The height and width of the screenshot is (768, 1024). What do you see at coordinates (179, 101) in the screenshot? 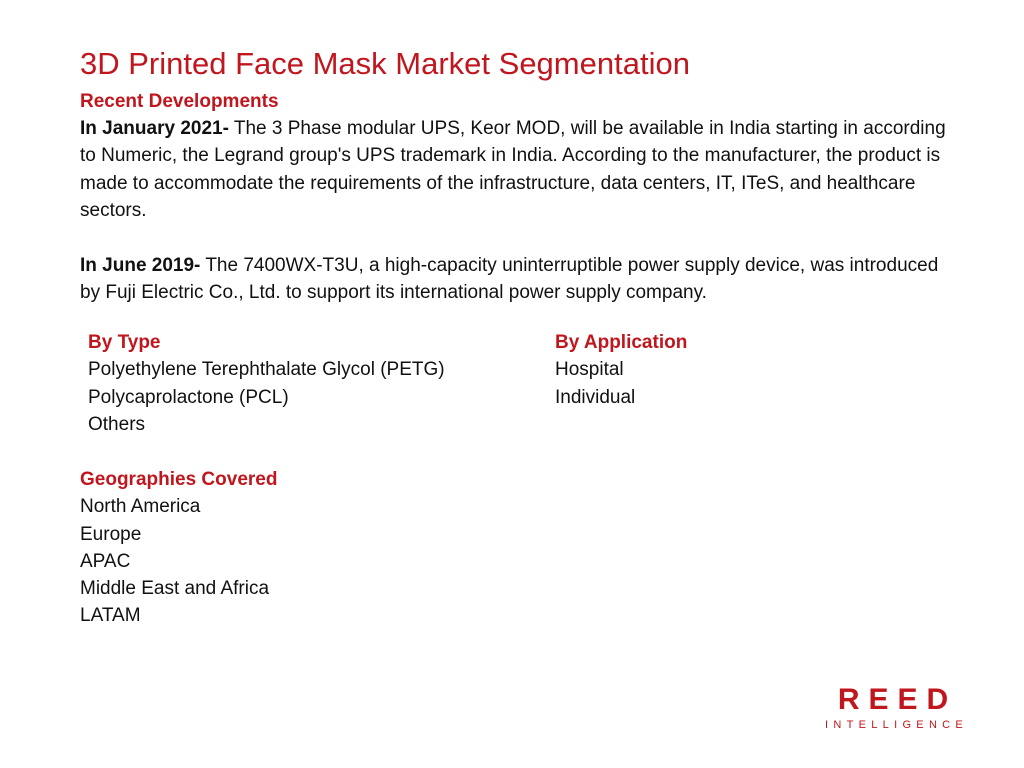
I see `recent-developments-heading: Recent Developments` at bounding box center [179, 101].